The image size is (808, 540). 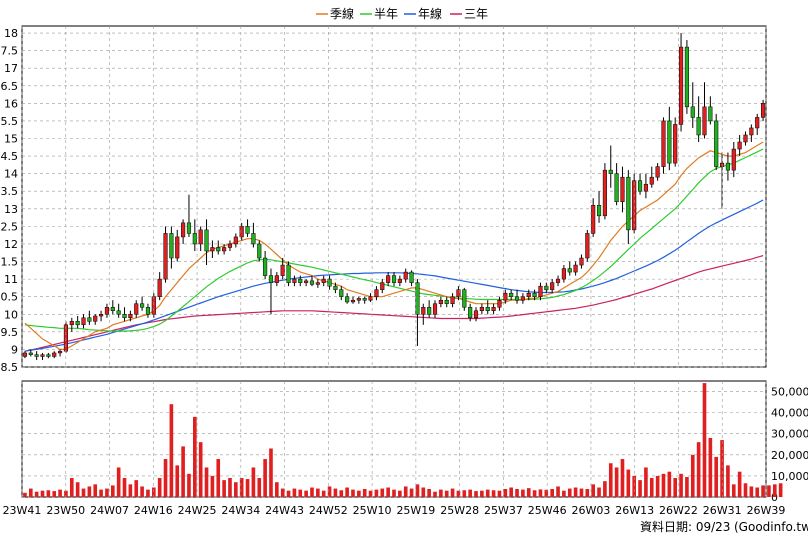 I want to click on footer-date-label: 資料日期: 09/23, so click(x=685, y=527).